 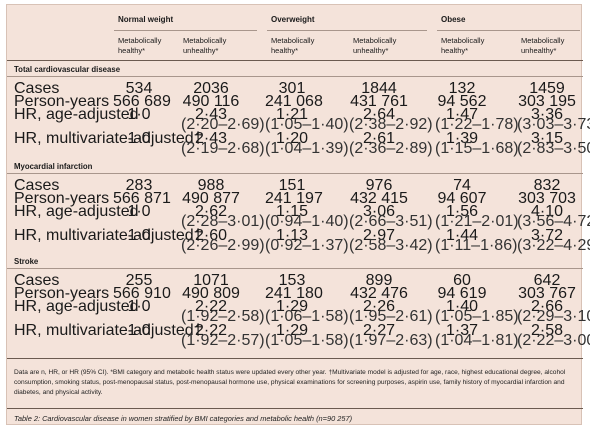 What do you see at coordinates (547, 114) in the screenshot?
I see `table-cell: 3·36` at bounding box center [547, 114].